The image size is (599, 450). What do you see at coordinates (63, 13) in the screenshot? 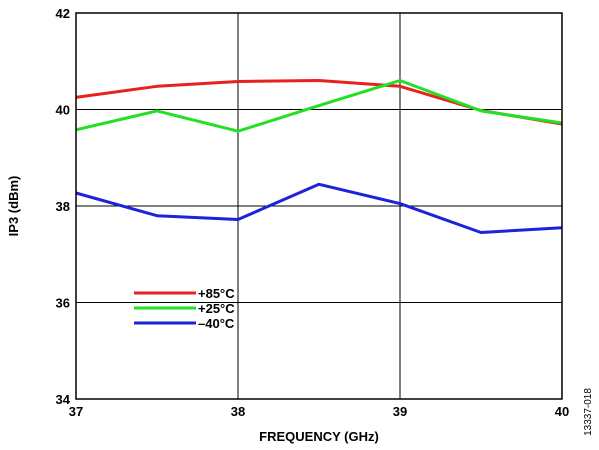
I see `y-tick-label: 42` at bounding box center [63, 13].